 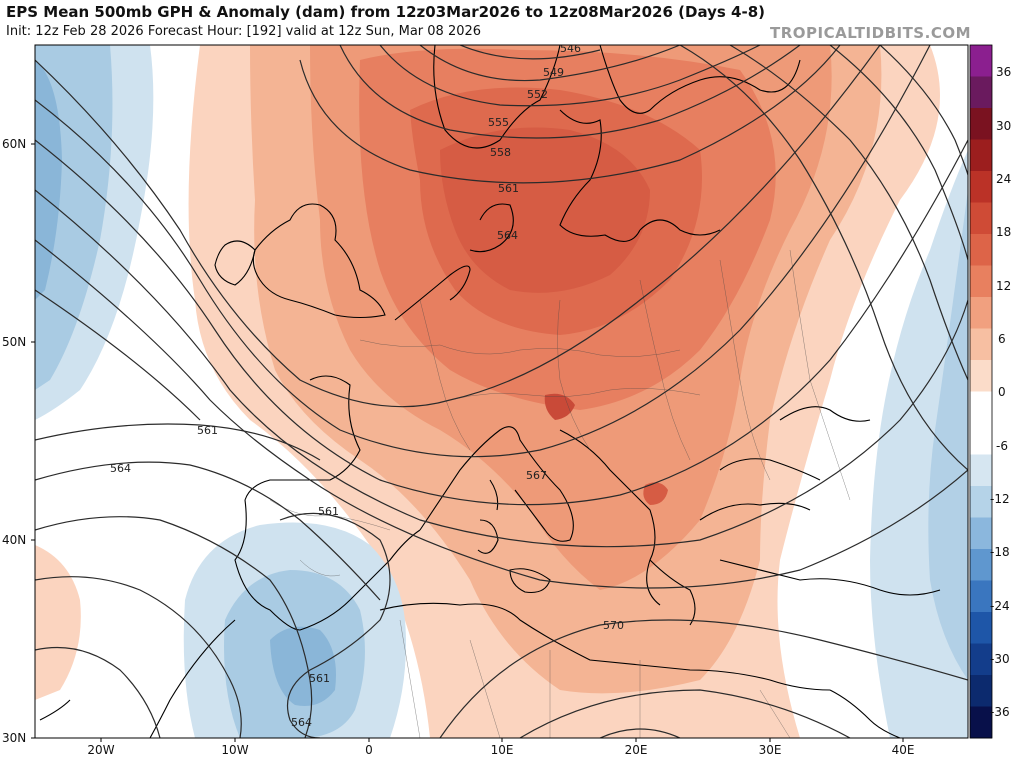 I want to click on lat-label-50n: 50N, so click(x=14, y=342).